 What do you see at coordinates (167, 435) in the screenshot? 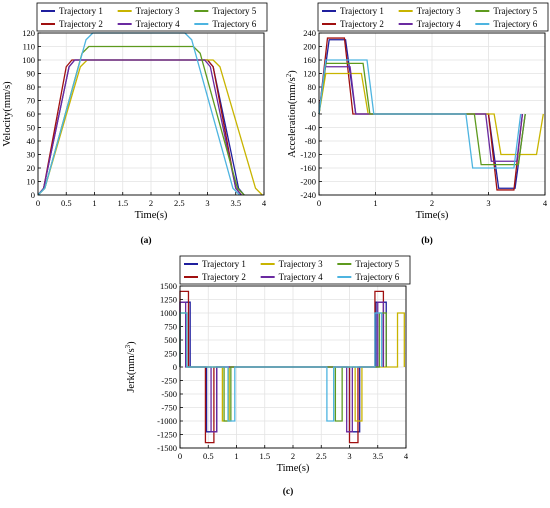
I see `y-tick-label: -1250` at bounding box center [167, 435].